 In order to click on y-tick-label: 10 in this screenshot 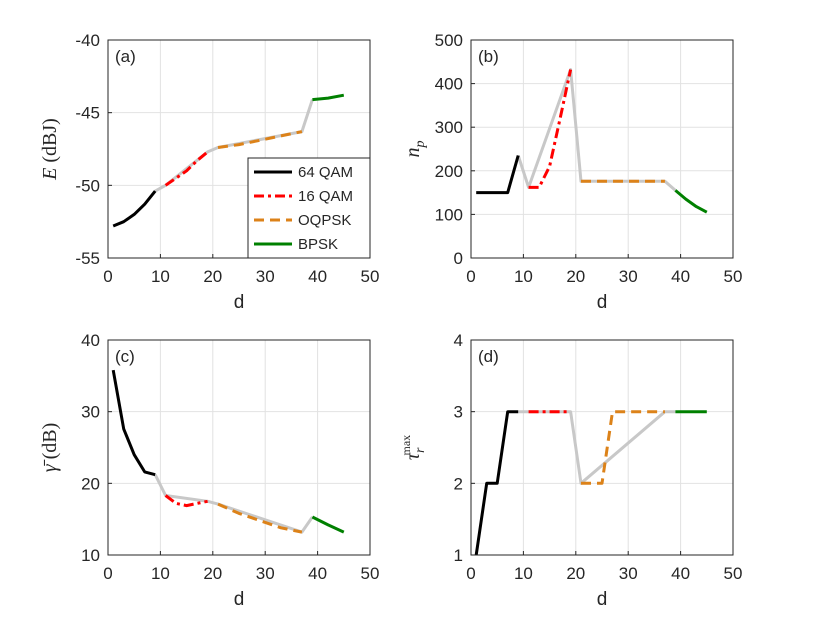, I will do `click(90, 555)`.